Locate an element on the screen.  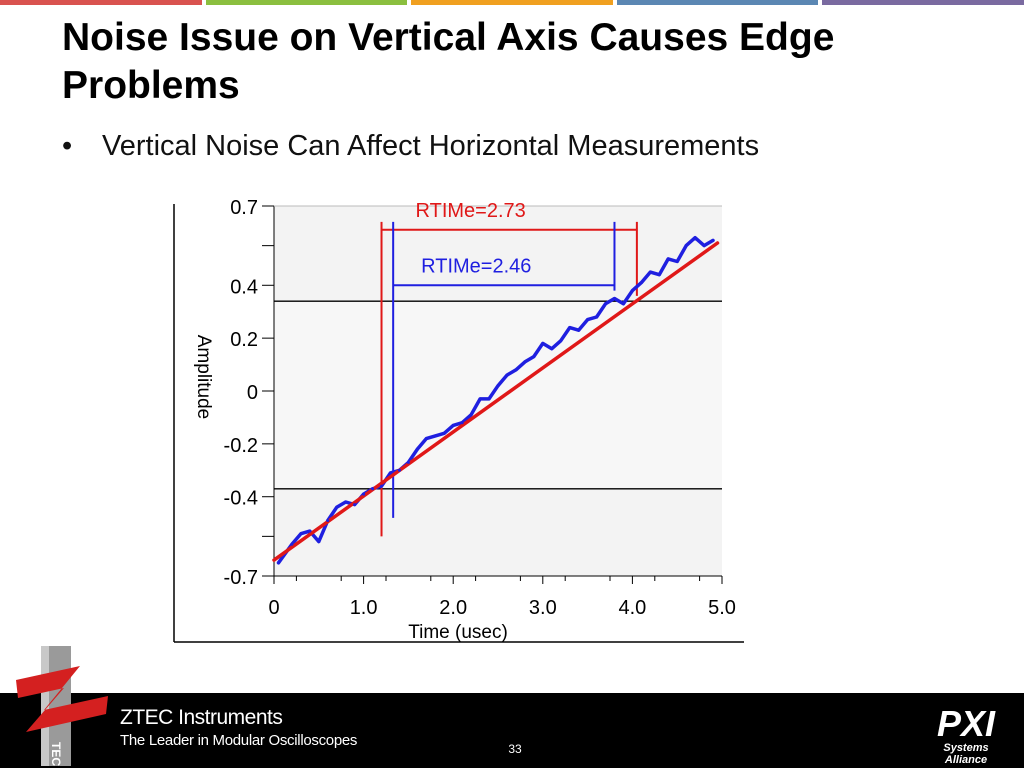
y-tick-label: 0.7 is located at coordinates (244, 208).